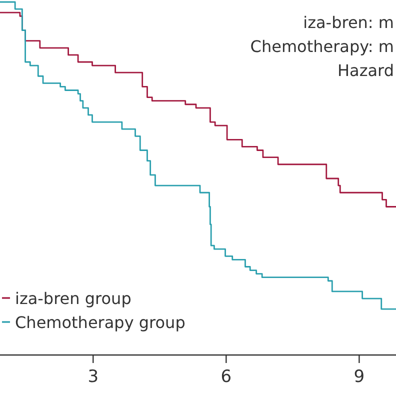 The image size is (396, 397). I want to click on annotation: Hazard, so click(366, 70).